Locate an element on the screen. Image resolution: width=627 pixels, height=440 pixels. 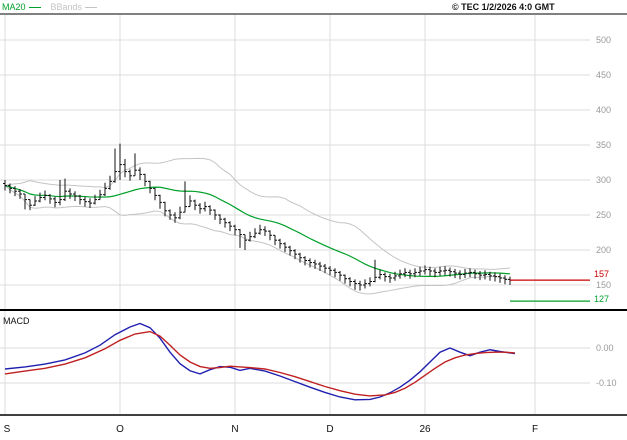
x-axis-label: D is located at coordinates (329, 429).